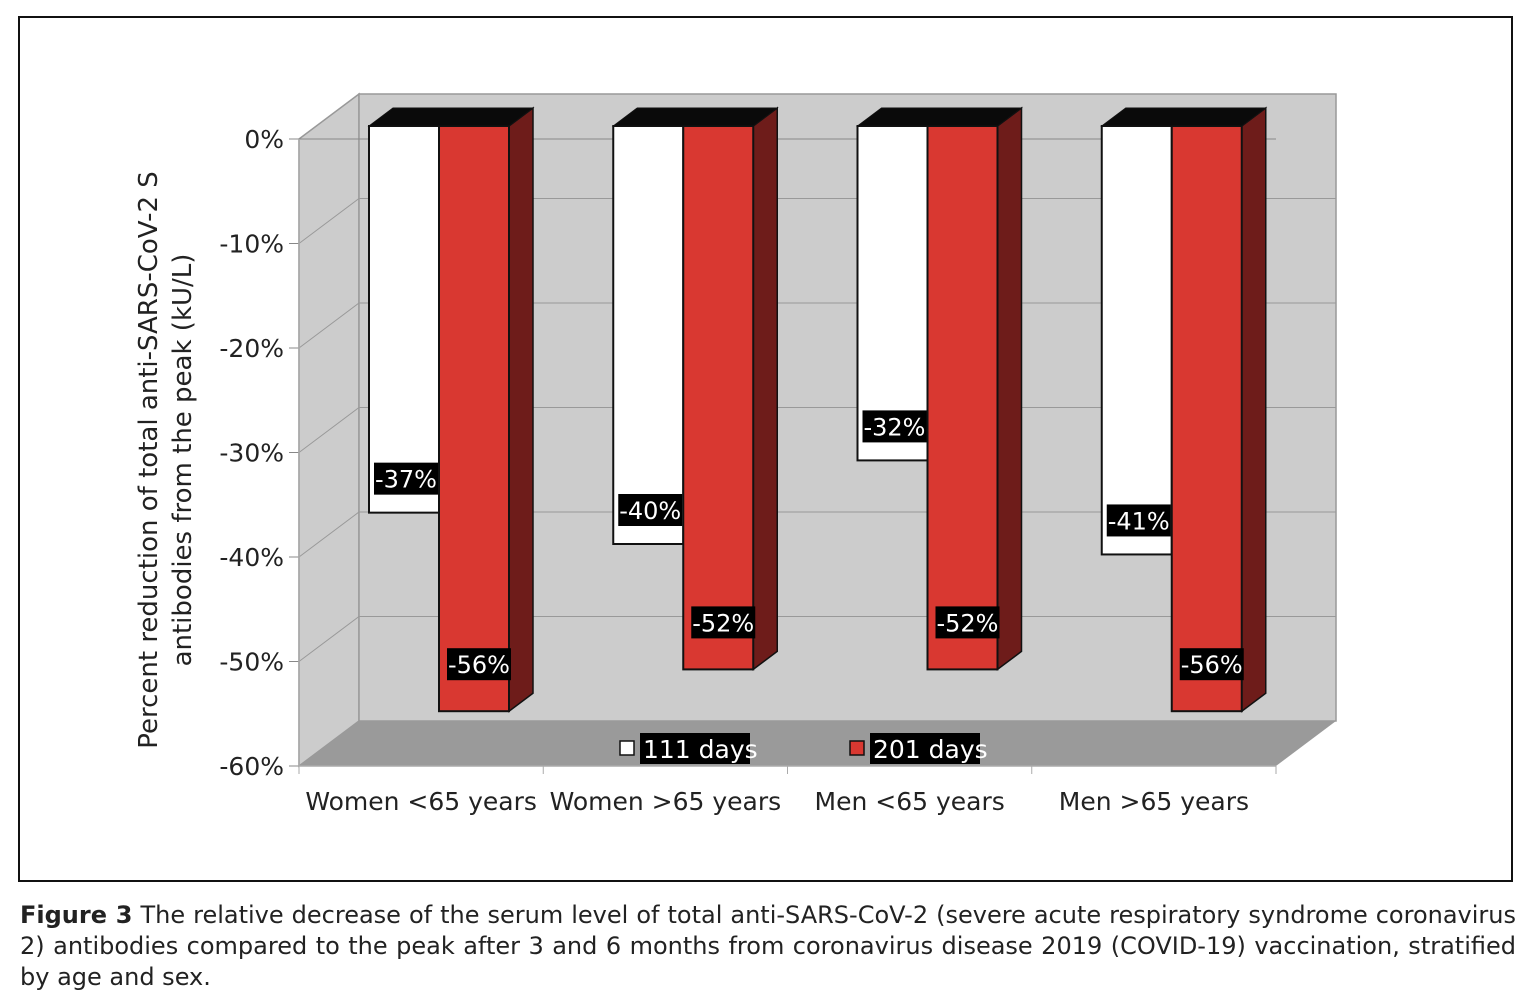  Describe the element at coordinates (251, 662) in the screenshot. I see `y-tick-label: -50%` at that location.